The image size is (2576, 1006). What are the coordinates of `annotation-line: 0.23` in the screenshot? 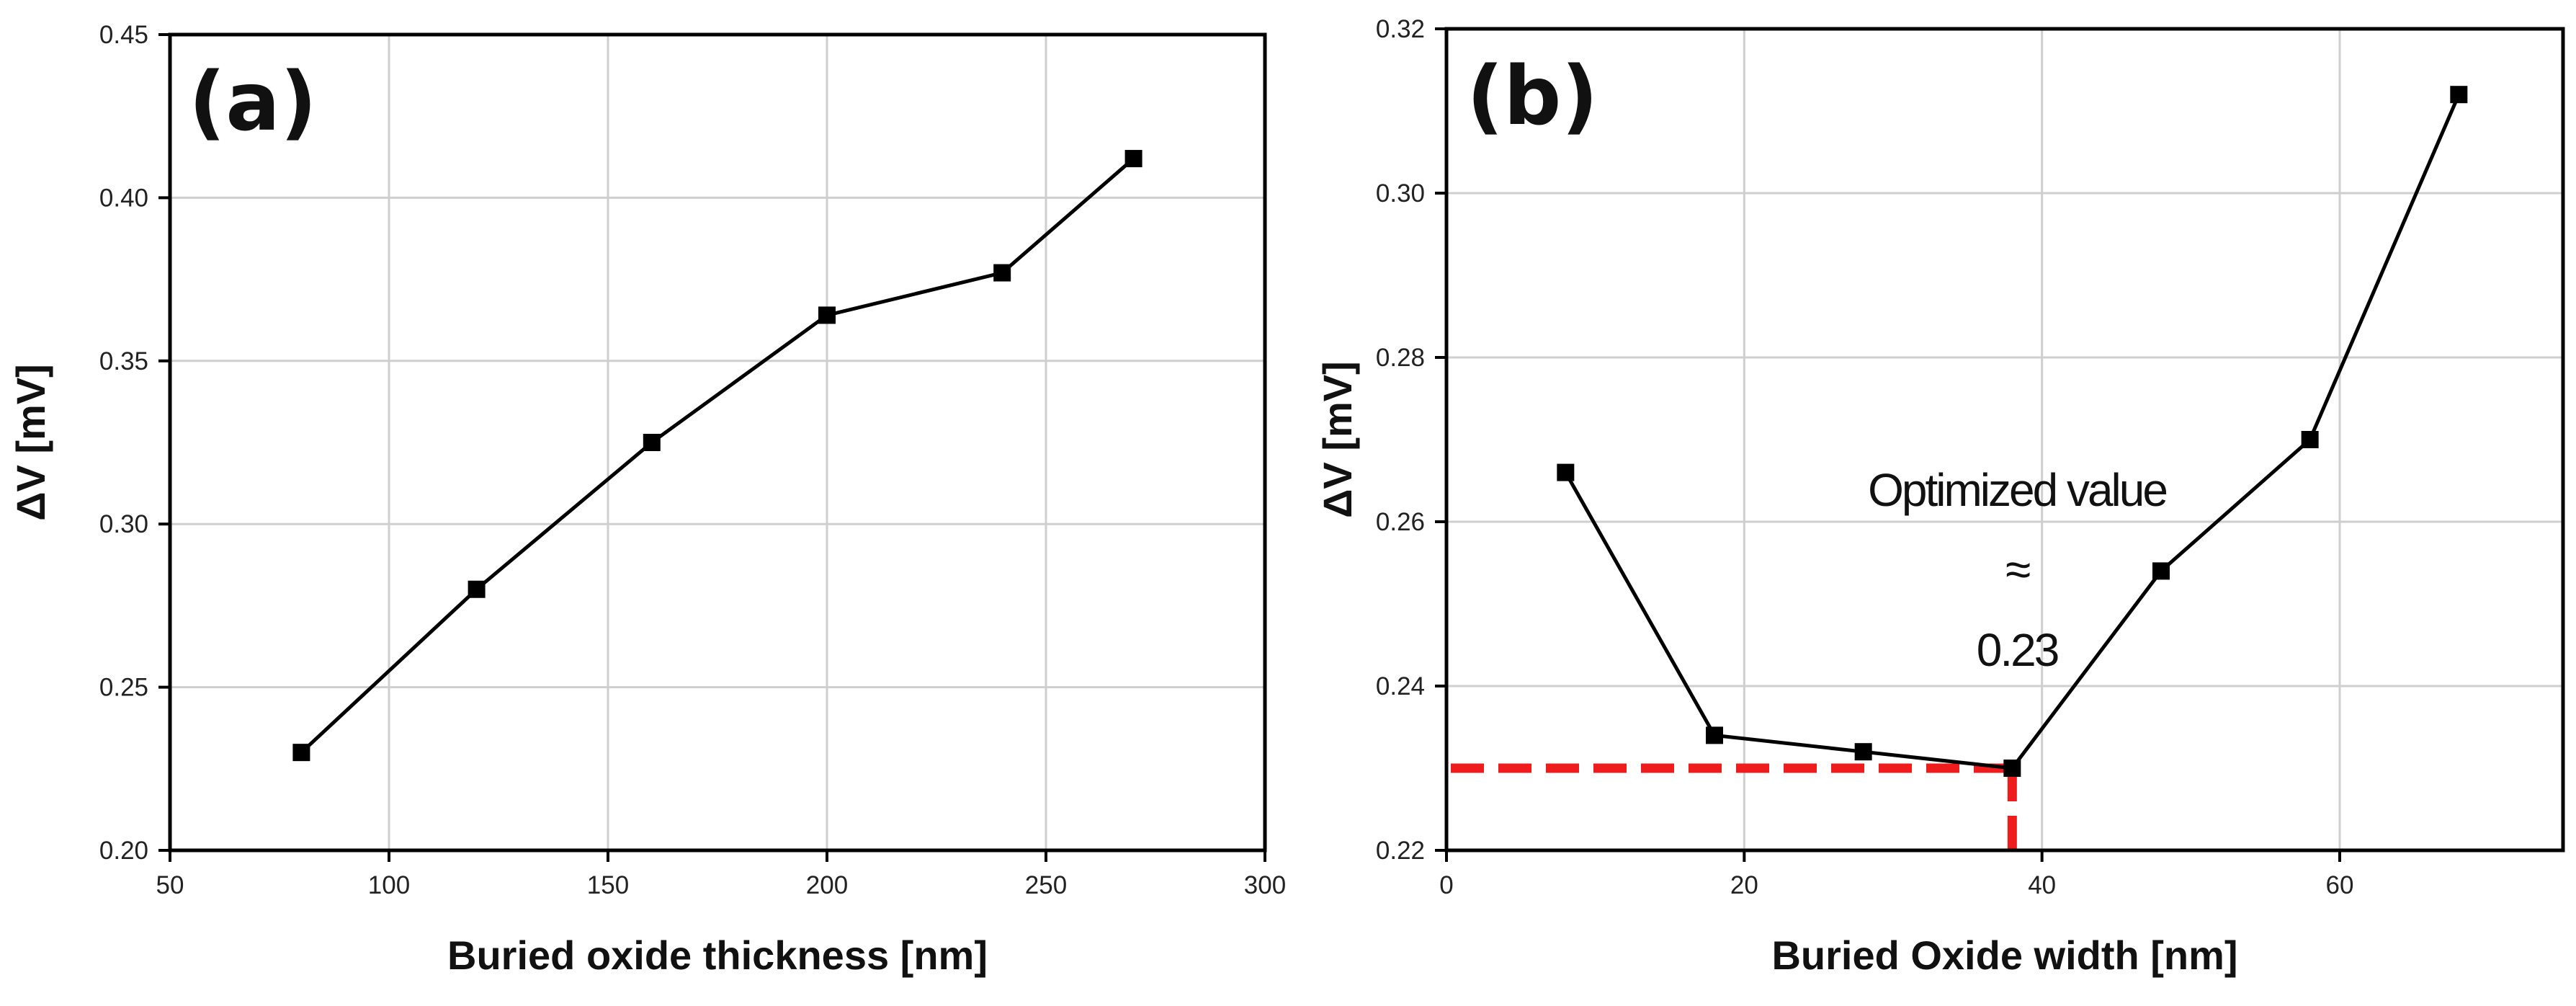 It's located at (2017, 650).